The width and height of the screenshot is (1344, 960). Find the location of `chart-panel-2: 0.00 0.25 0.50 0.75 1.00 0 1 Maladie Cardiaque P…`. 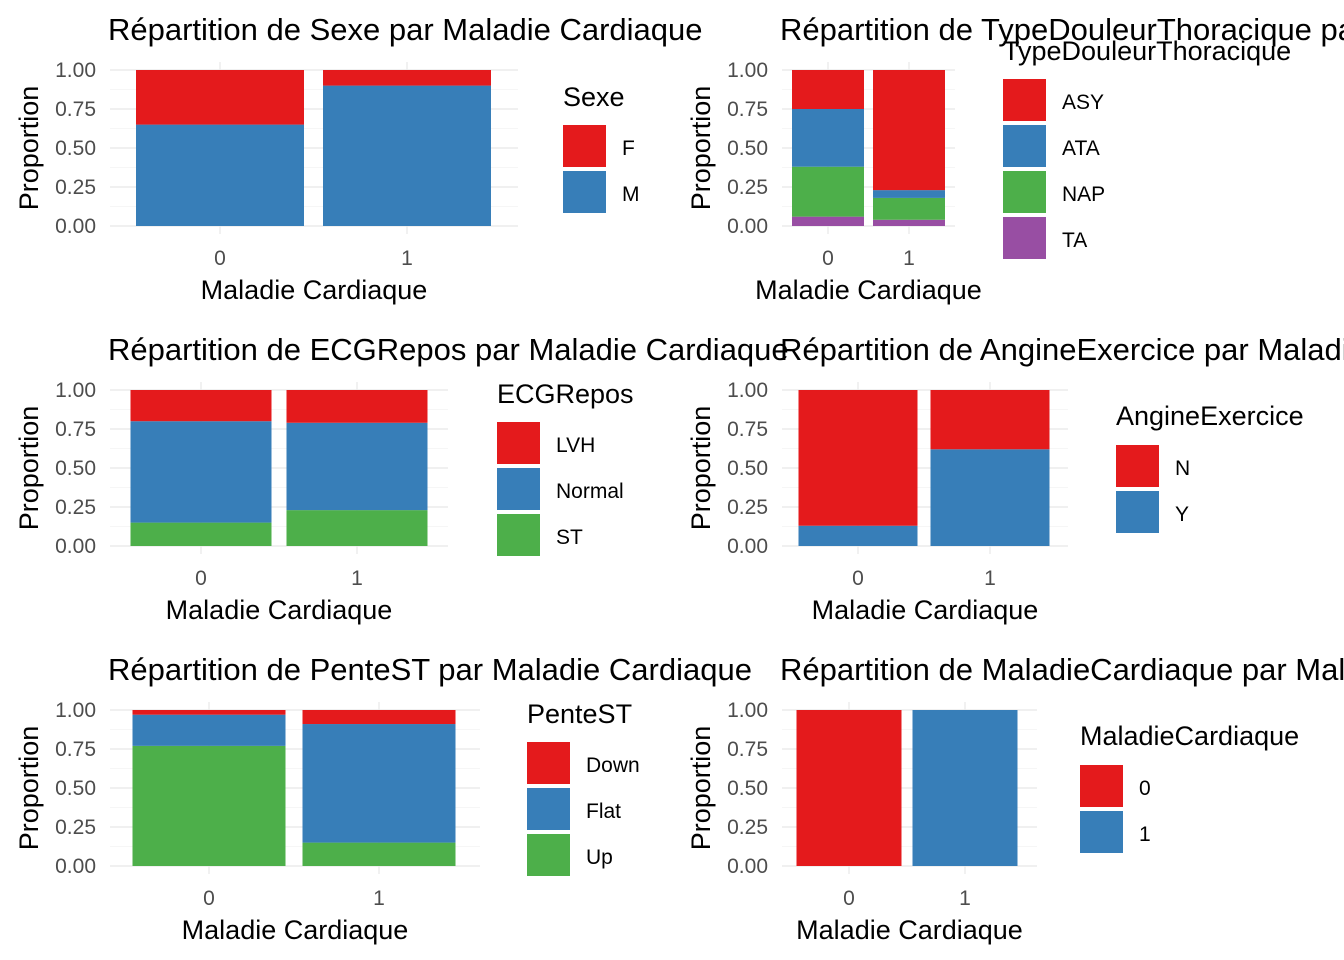

chart-panel-2: 0.00 0.25 0.50 0.75 1.00 0 1 Maladie Cardiaque P… is located at coordinates (1015, 158).